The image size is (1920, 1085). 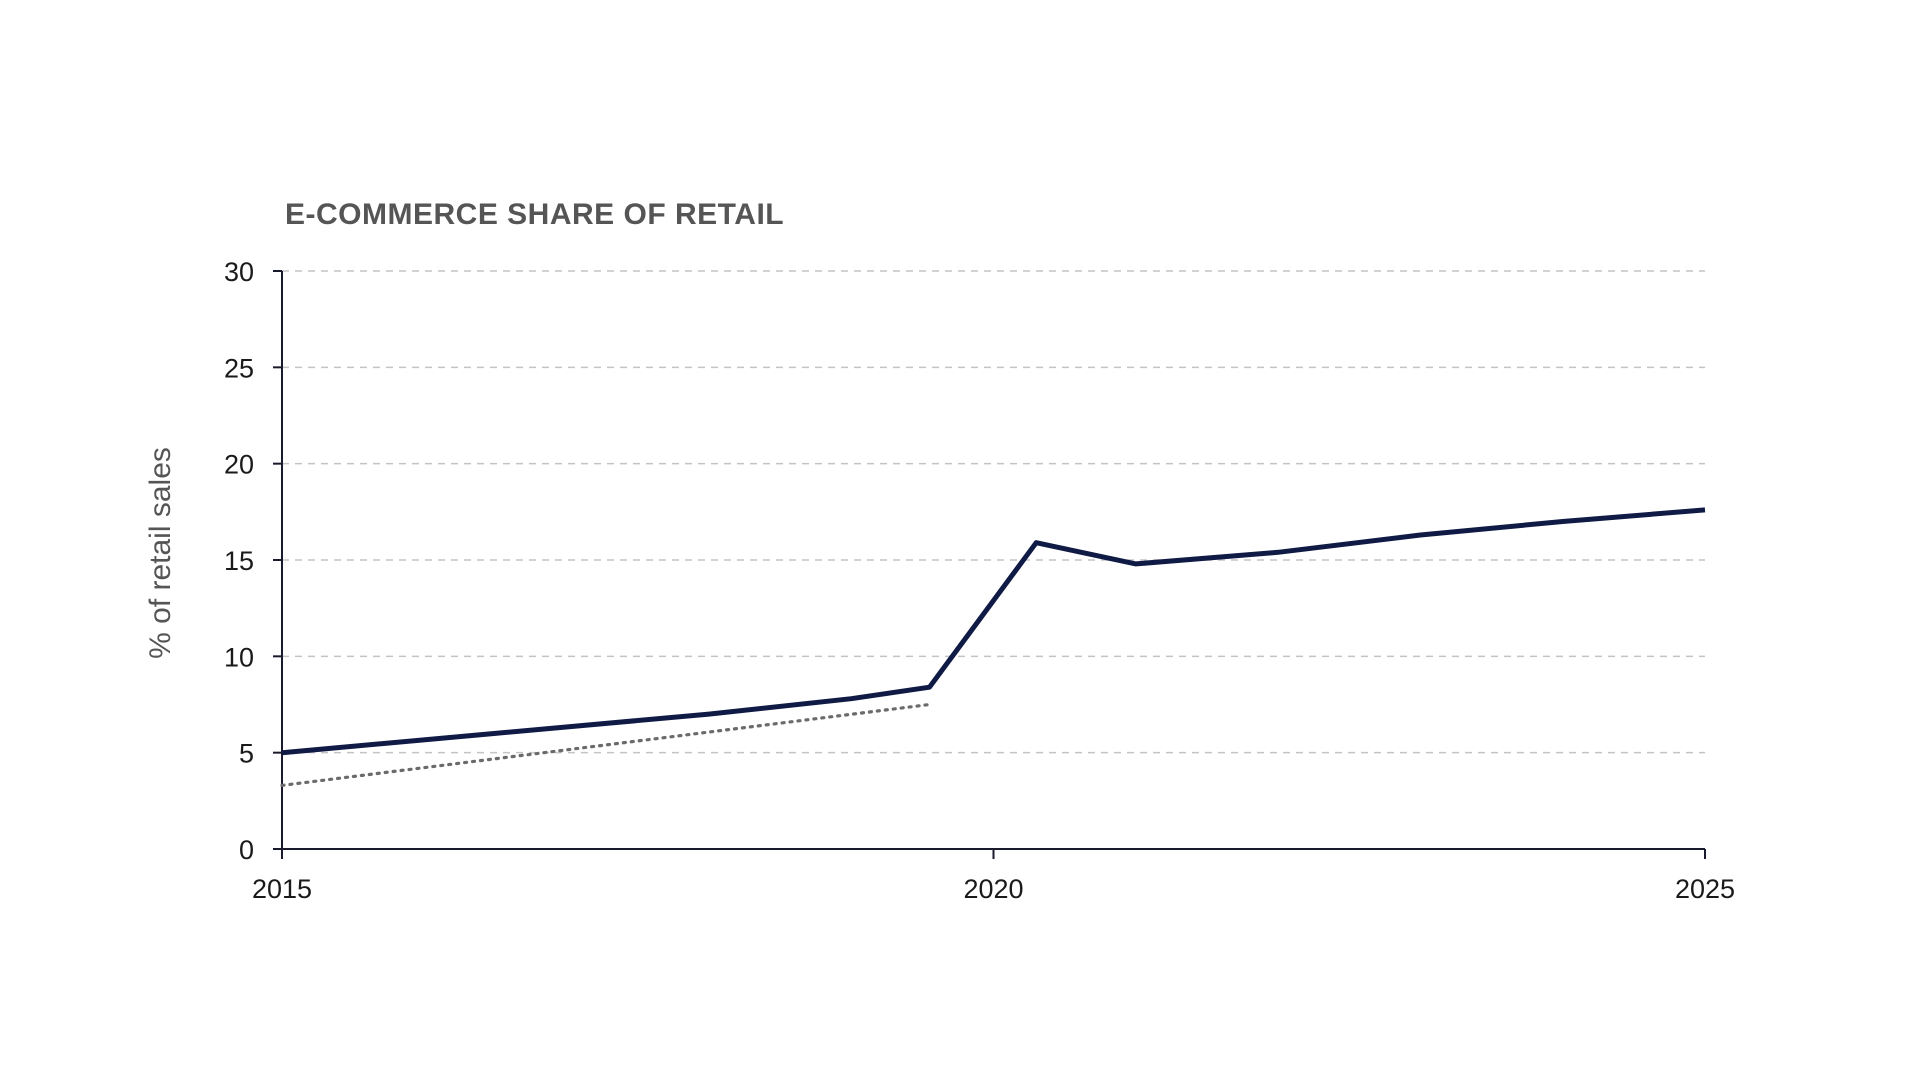 What do you see at coordinates (160, 553) in the screenshot?
I see `y-axis-label: % of retail sales` at bounding box center [160, 553].